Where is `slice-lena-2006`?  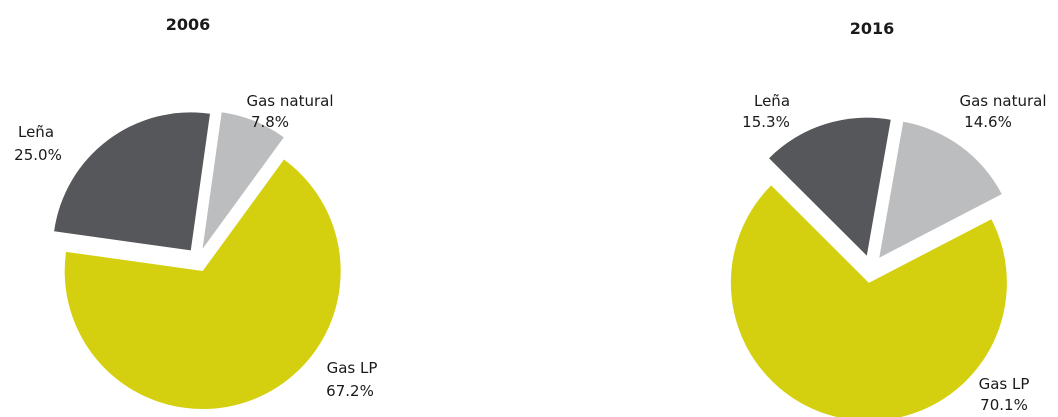
slice-lena-2006 is located at coordinates (132, 181).